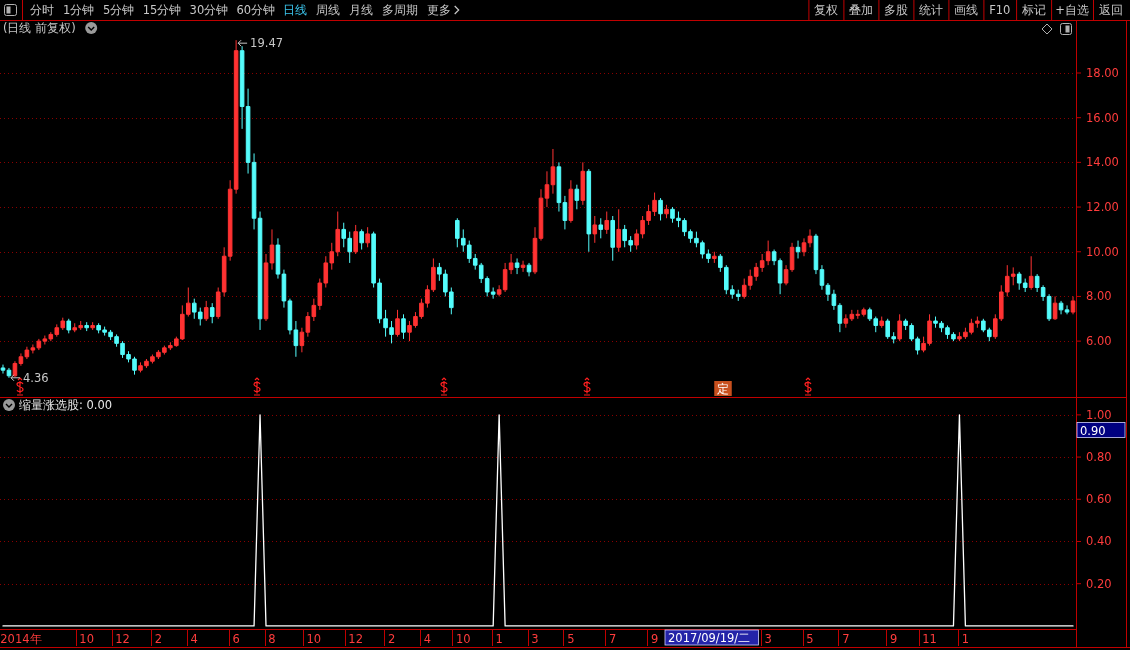 The width and height of the screenshot is (1130, 650). I want to click on text: 统计, so click(930, 10).